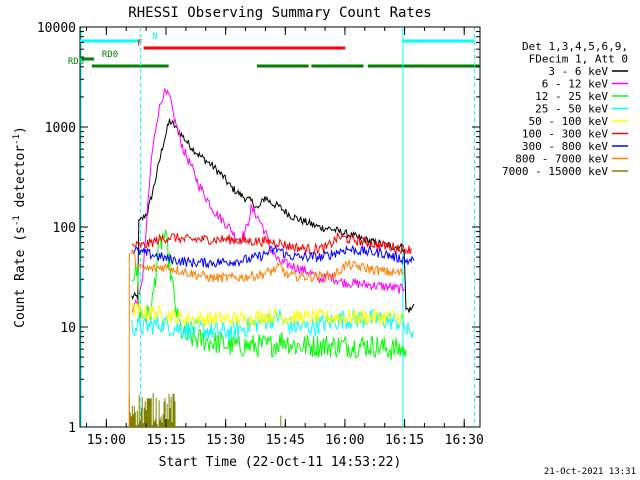 Image resolution: width=640 pixels, height=480 pixels. What do you see at coordinates (578, 59) in the screenshot?
I see `legend-header: FDecim 1, Att 0` at bounding box center [578, 59].